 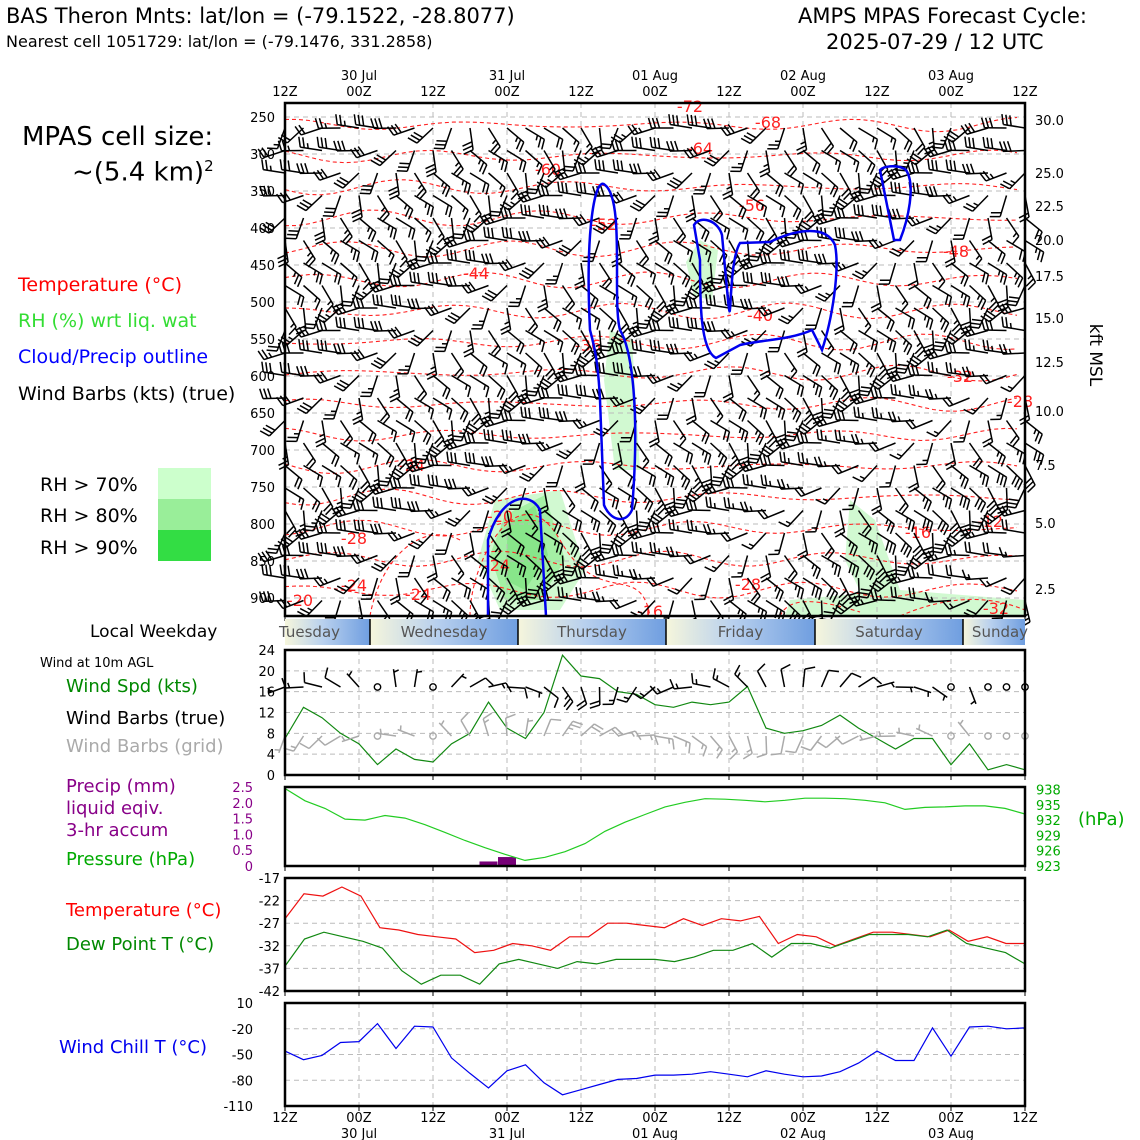 I want to click on wind-barb-grid-flag, so click(x=575, y=726).